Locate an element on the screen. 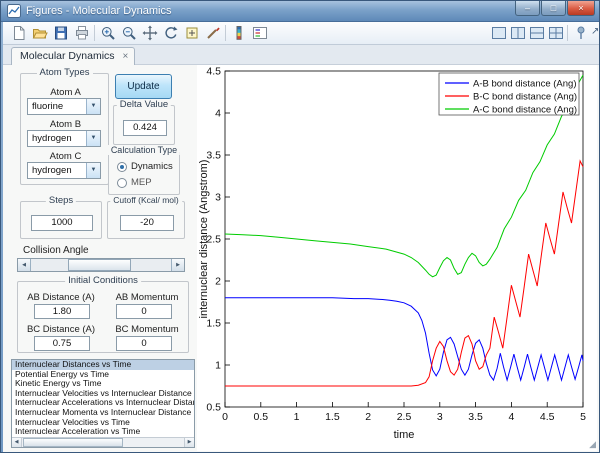  brush-data-button is located at coordinates (213, 33).